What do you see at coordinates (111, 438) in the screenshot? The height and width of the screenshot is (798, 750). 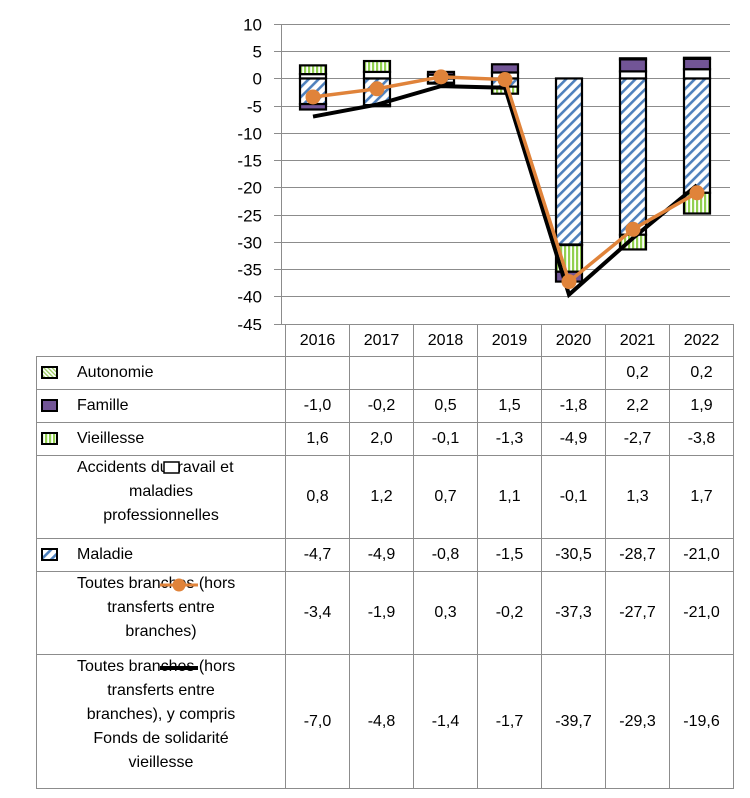 I see `row-label-line: Vieillesse` at bounding box center [111, 438].